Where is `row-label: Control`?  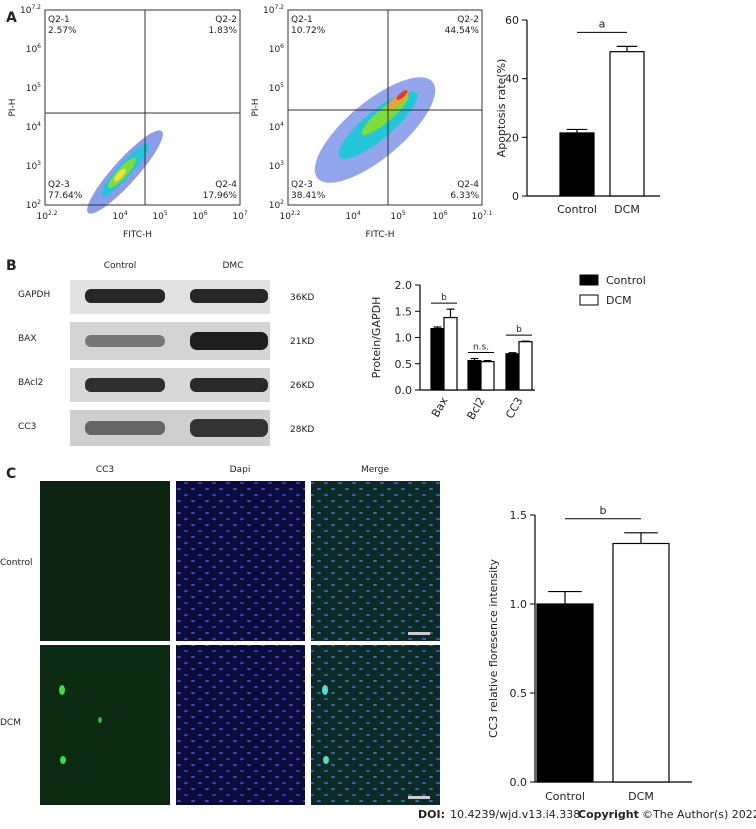
row-label: Control is located at coordinates (16, 563).